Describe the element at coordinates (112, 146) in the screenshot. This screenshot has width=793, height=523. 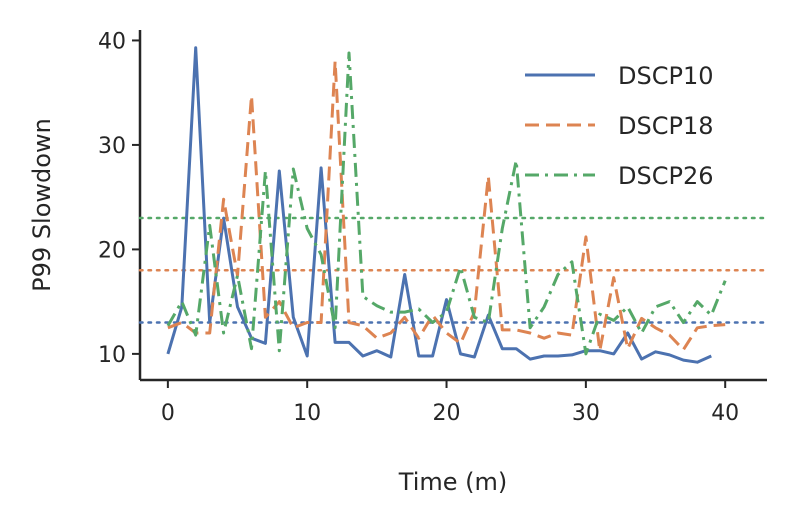
I see `y-tick-label: 30` at that location.